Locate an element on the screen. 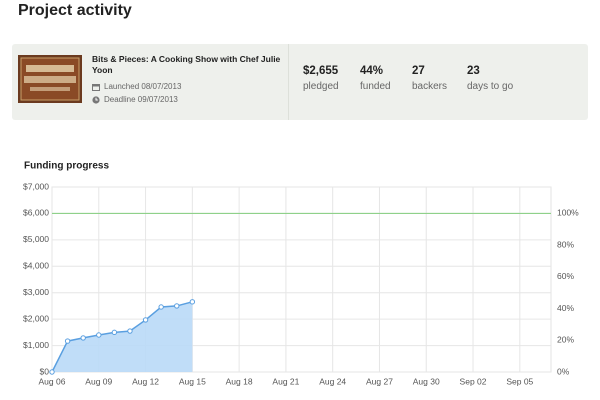 This screenshot has width=600, height=400. line is located at coordinates (122, 337).